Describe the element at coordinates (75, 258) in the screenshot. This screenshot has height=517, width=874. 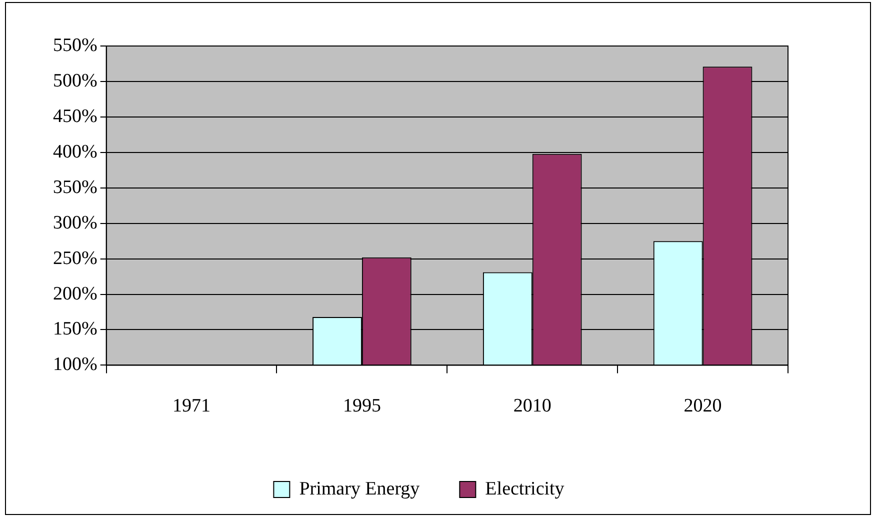
I see `y-tick-label: 250%` at that location.